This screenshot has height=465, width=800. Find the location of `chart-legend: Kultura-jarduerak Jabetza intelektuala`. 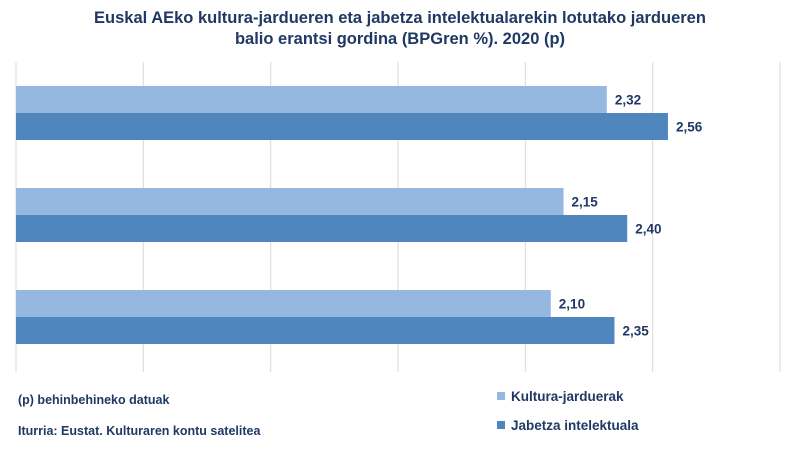

chart-legend: Kultura-jarduerak Jabetza intelektuala is located at coordinates (568, 415).